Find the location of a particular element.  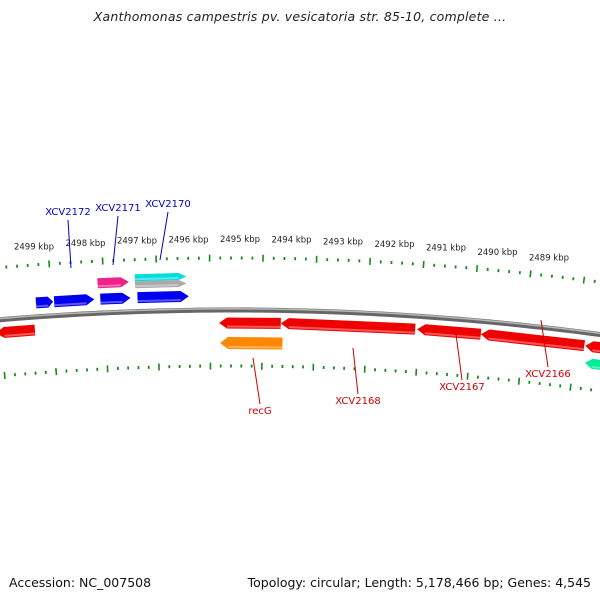

scale-label: 2489 kbp is located at coordinates (549, 259).